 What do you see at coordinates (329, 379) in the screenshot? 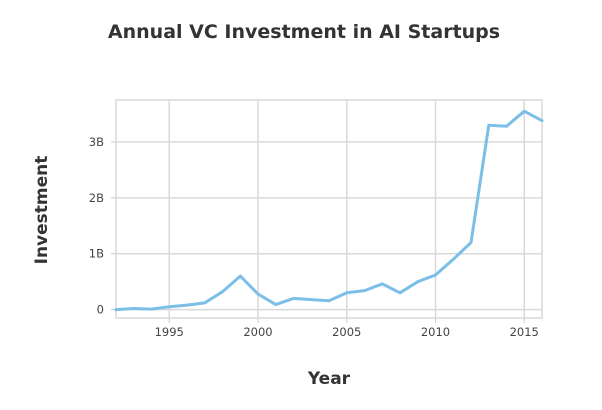
I see `x-axis-label: Year` at bounding box center [329, 379].